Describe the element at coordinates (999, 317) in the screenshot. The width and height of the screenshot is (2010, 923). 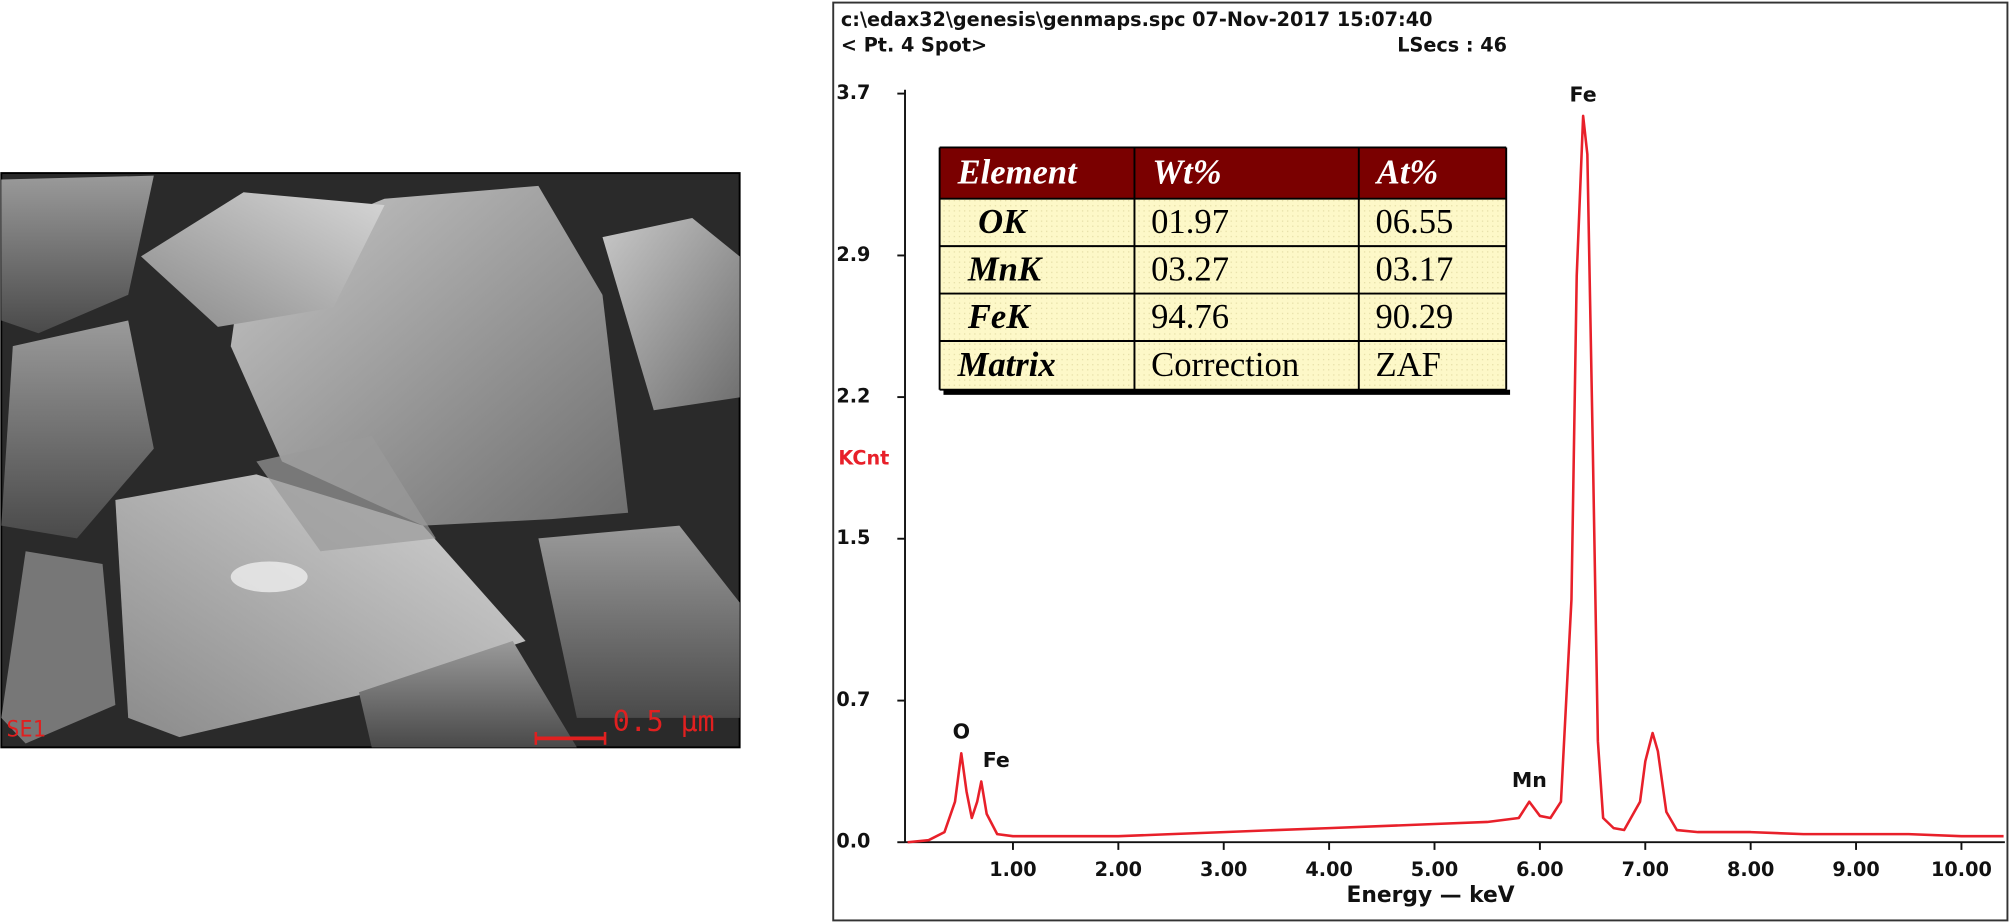
I see `table-cell: FeK` at that location.